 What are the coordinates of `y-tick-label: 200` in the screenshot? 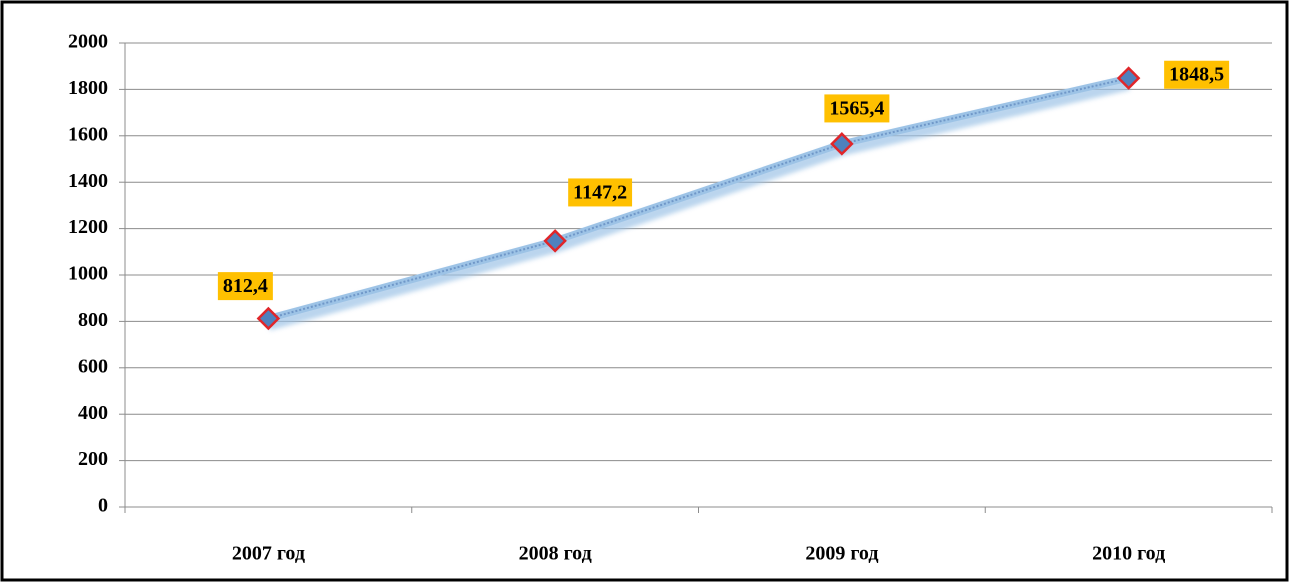 It's located at (93, 459).